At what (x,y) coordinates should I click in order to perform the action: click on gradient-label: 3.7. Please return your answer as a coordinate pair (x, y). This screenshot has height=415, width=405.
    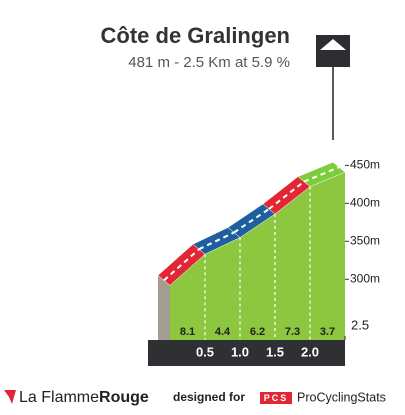
    Looking at the image, I should click on (327, 332).